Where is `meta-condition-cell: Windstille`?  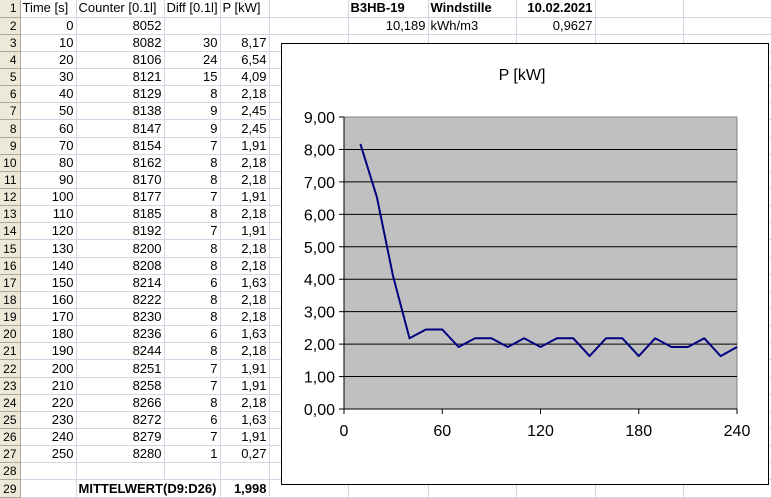
meta-condition-cell: Windstille is located at coordinates (472, 9).